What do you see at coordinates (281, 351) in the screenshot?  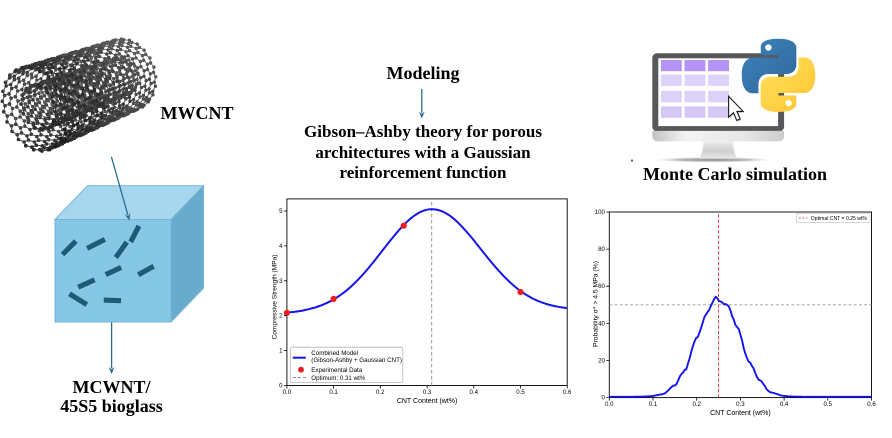 I see `svg-text: 1` at bounding box center [281, 351].